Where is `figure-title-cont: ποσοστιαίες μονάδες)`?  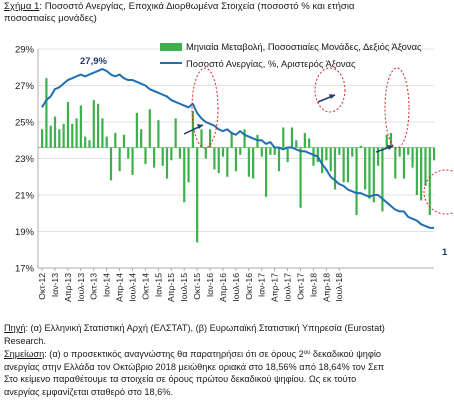 figure-title-cont: ποσοστιαίες μονάδες) is located at coordinates (50, 18).